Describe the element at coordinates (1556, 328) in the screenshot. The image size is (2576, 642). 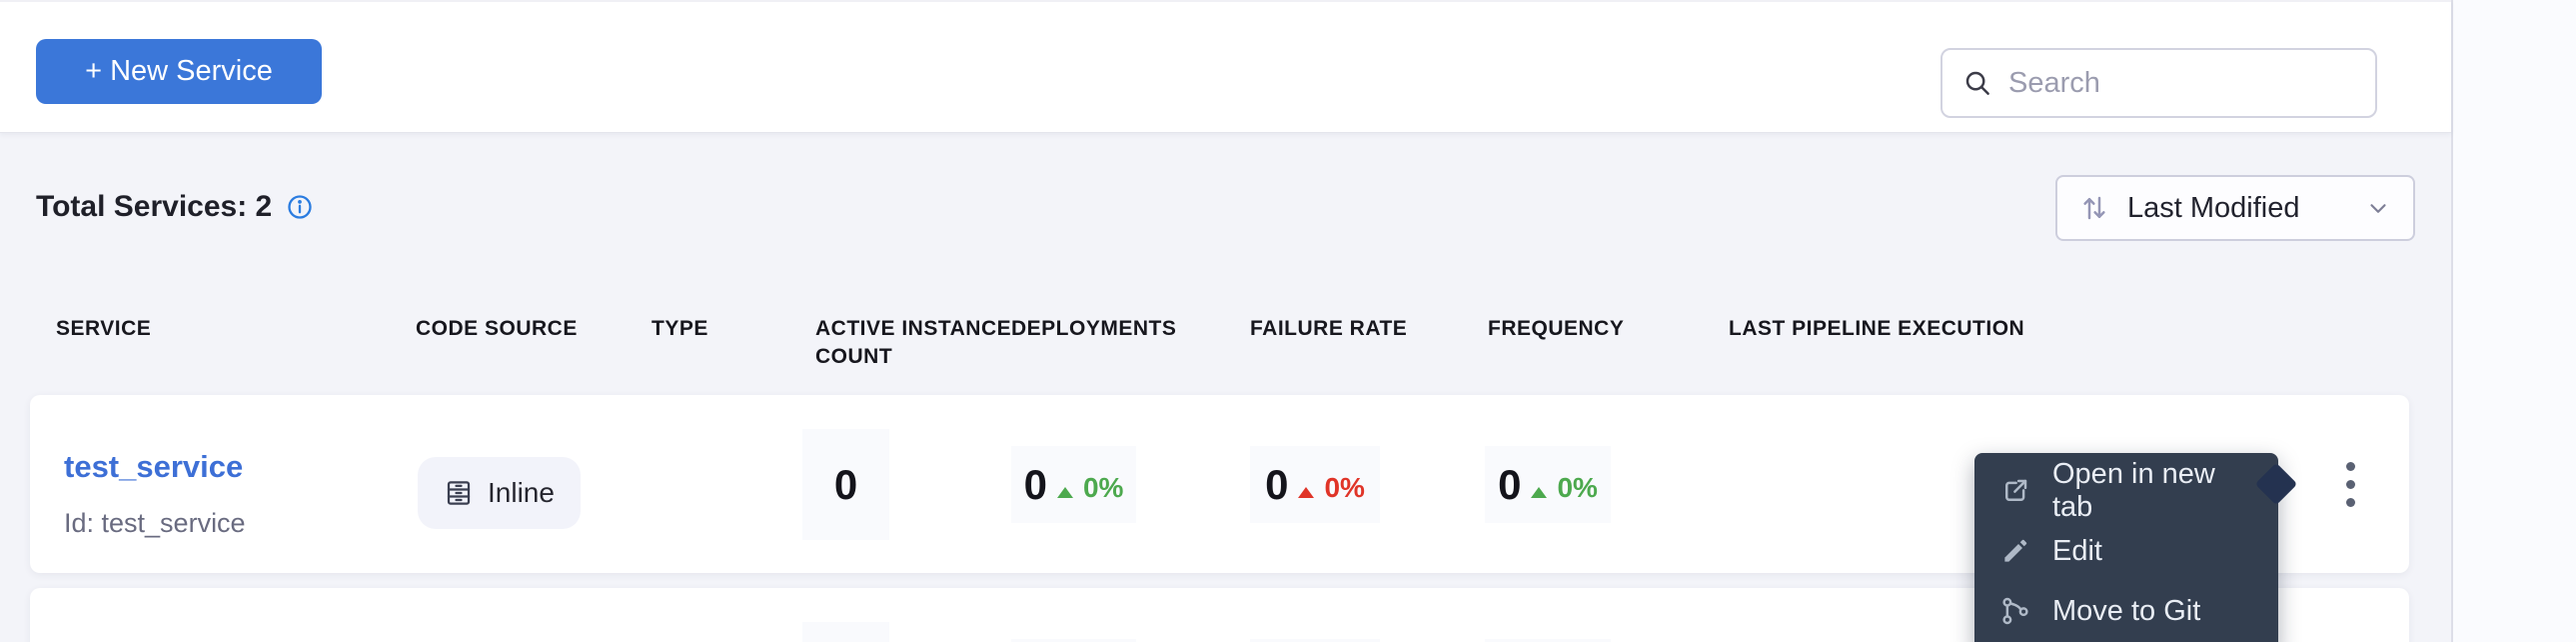
I see `column-header-frequency: FREQUENCY` at that location.